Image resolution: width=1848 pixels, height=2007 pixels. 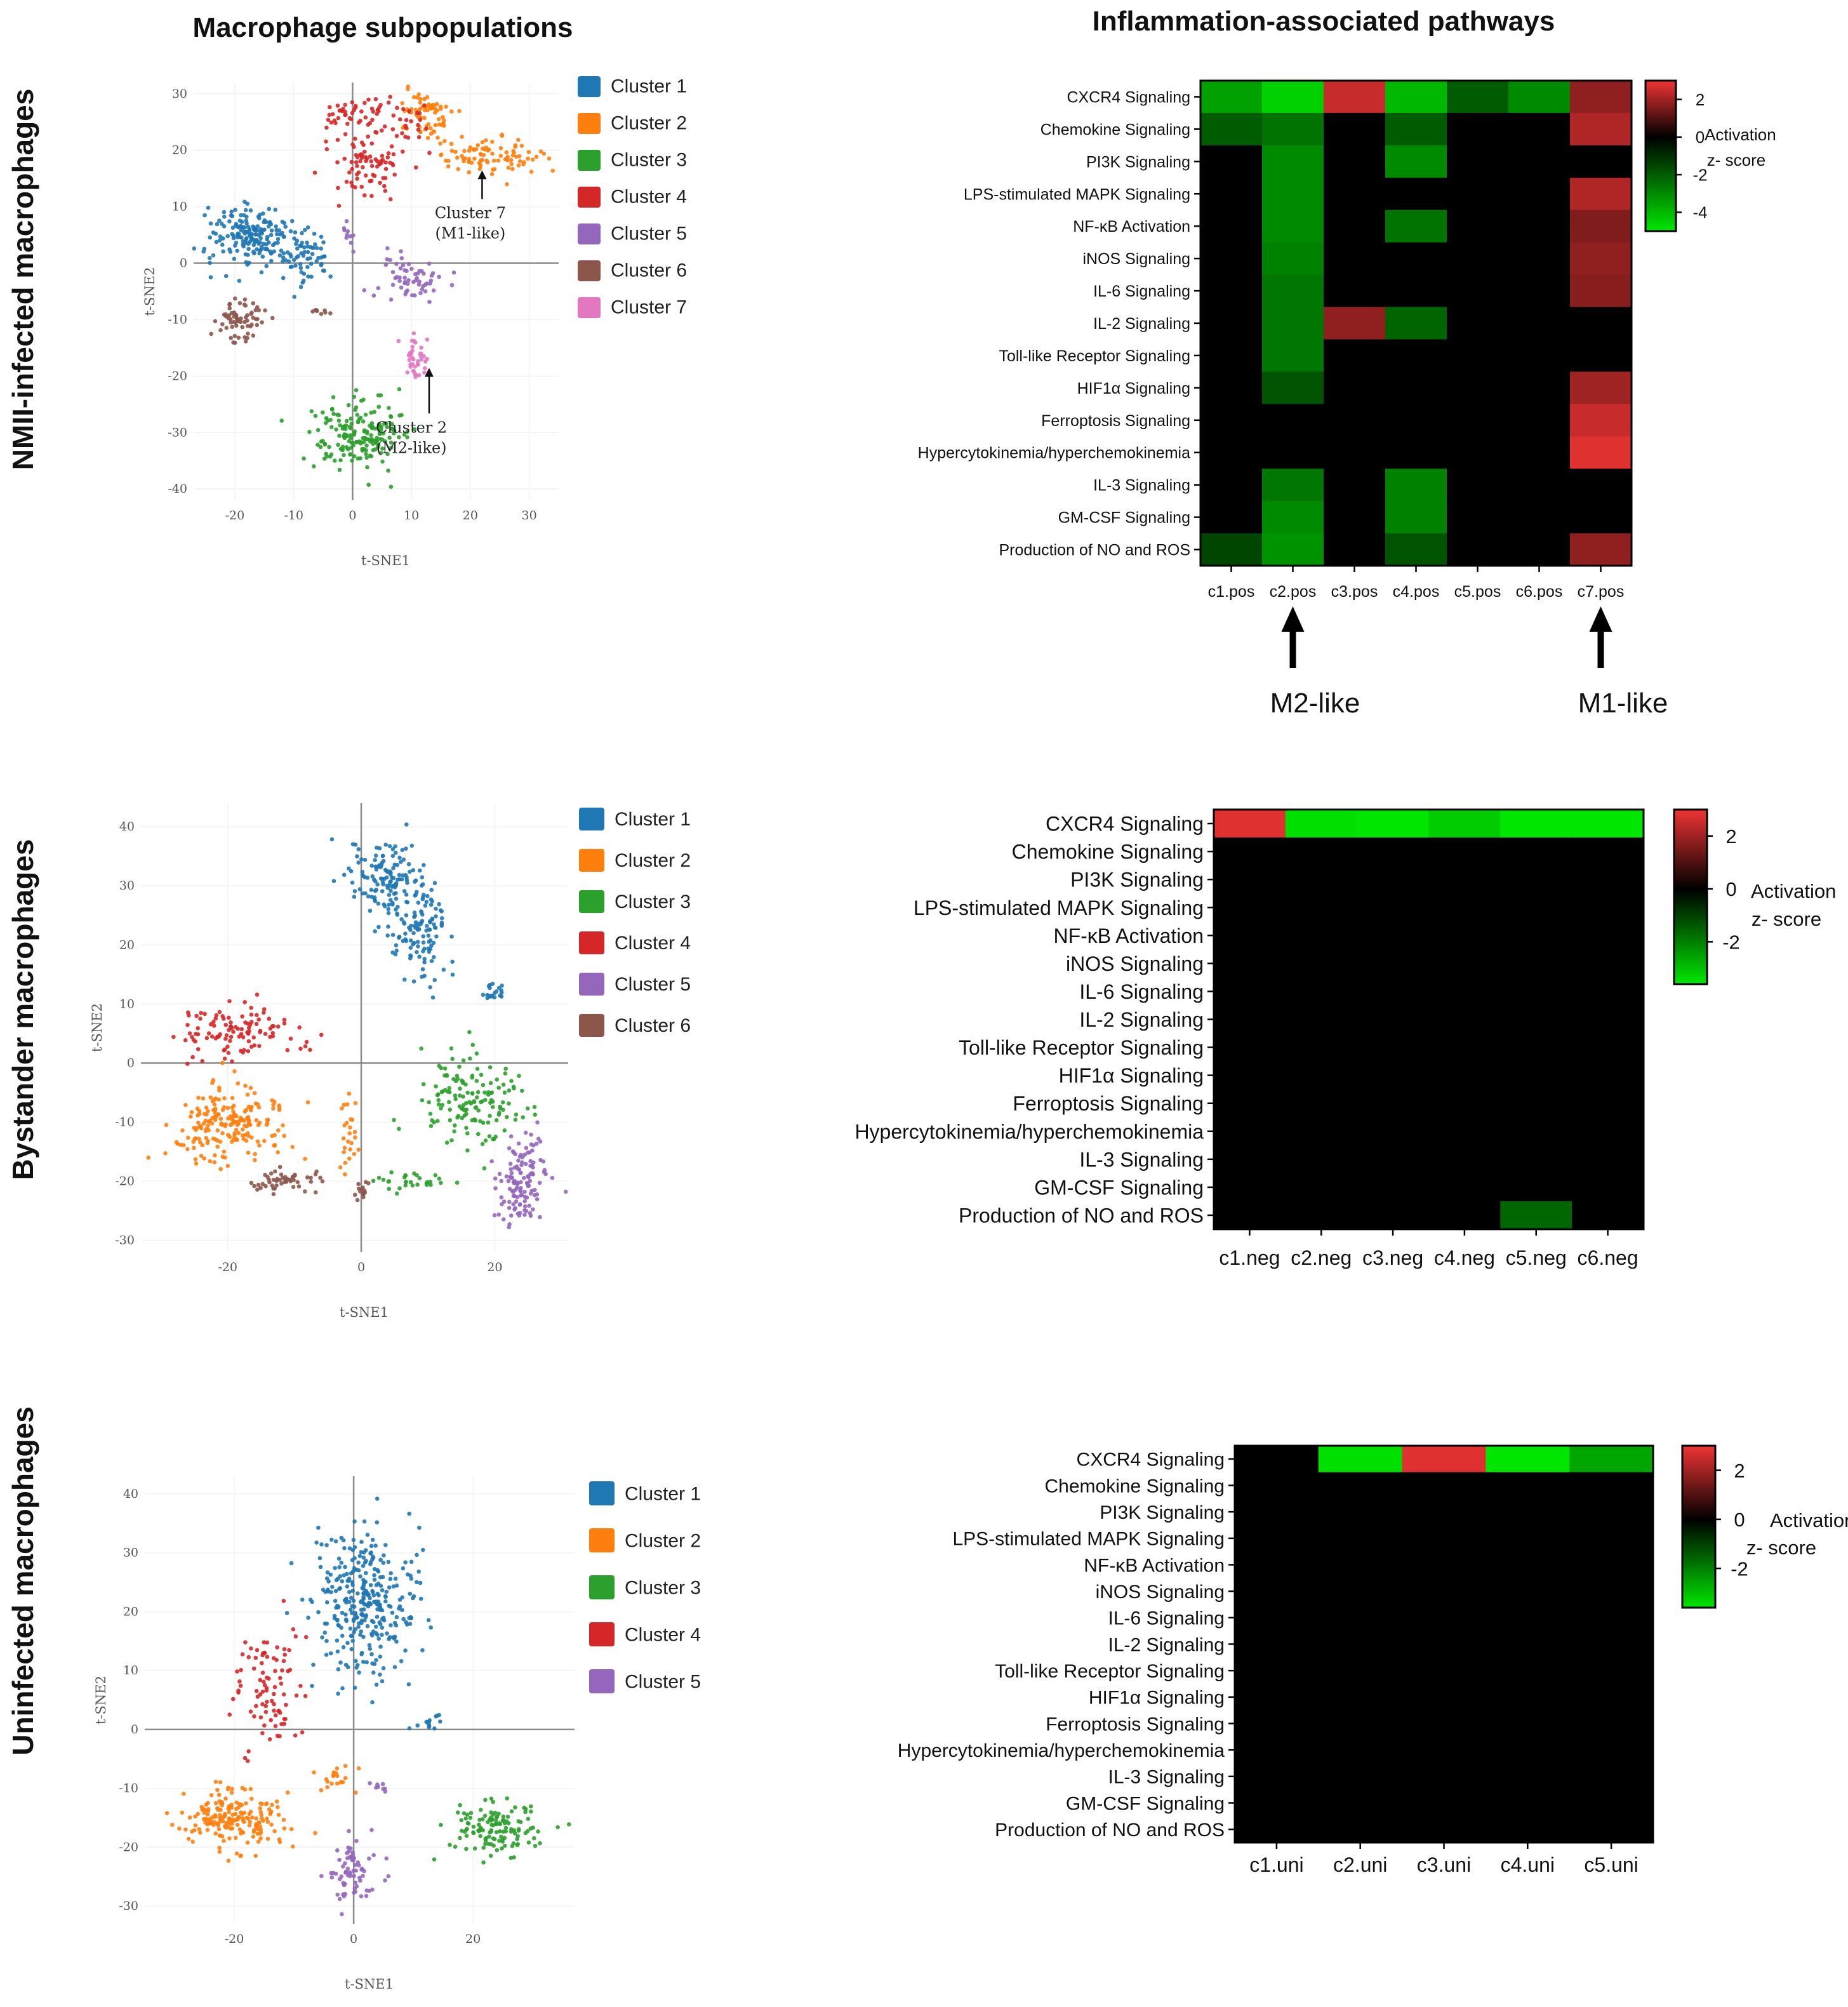 What do you see at coordinates (1781, 1548) in the screenshot?
I see `colorbar-title: z- score` at bounding box center [1781, 1548].